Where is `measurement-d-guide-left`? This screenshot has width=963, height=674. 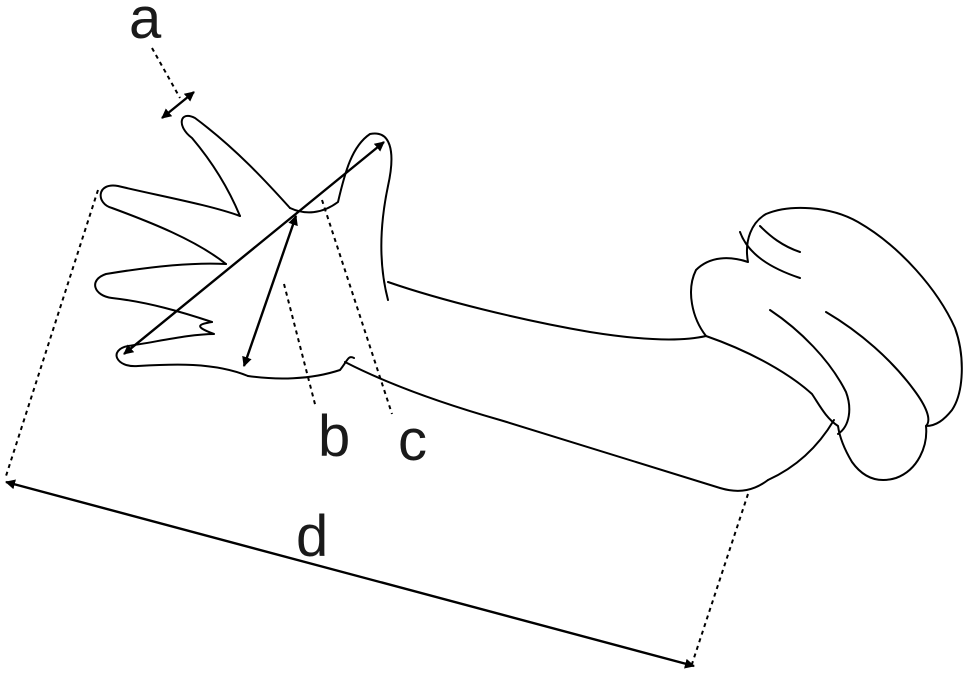
measurement-d-guide-left is located at coordinates (52, 333).